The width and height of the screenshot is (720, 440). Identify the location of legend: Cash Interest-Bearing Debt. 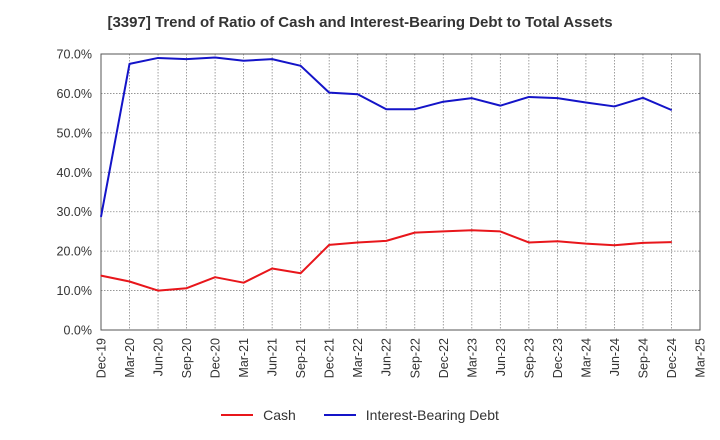
(360, 415).